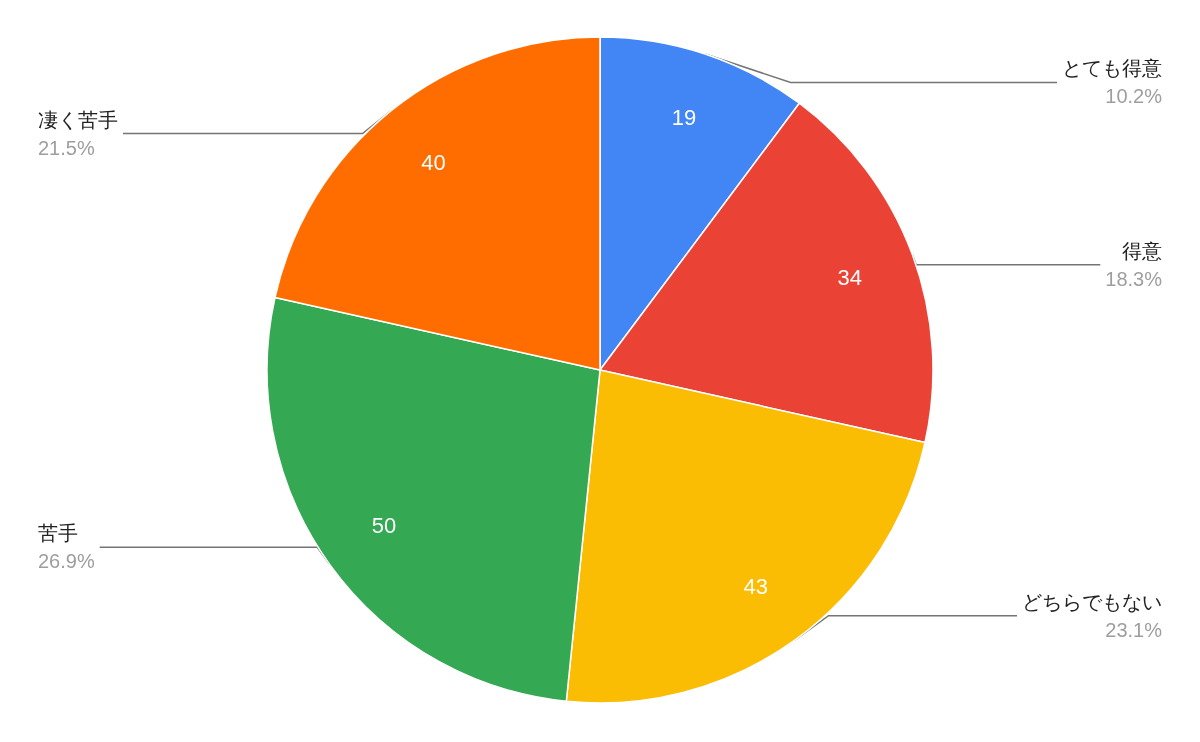 This screenshot has width=1200, height=742. I want to click on text: 21.5%, so click(66, 147).